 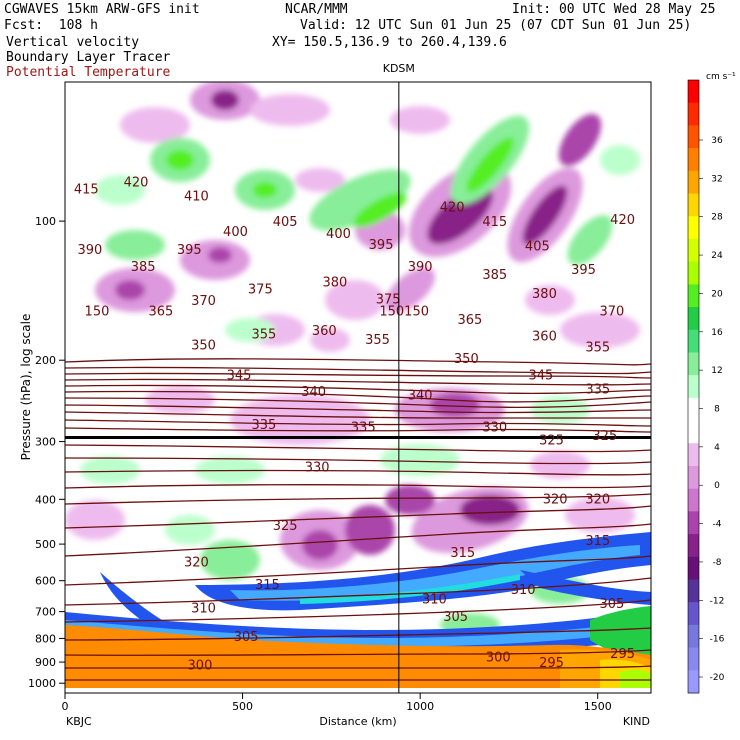 I want to click on x-tick-label: 1000, so click(x=420, y=706).